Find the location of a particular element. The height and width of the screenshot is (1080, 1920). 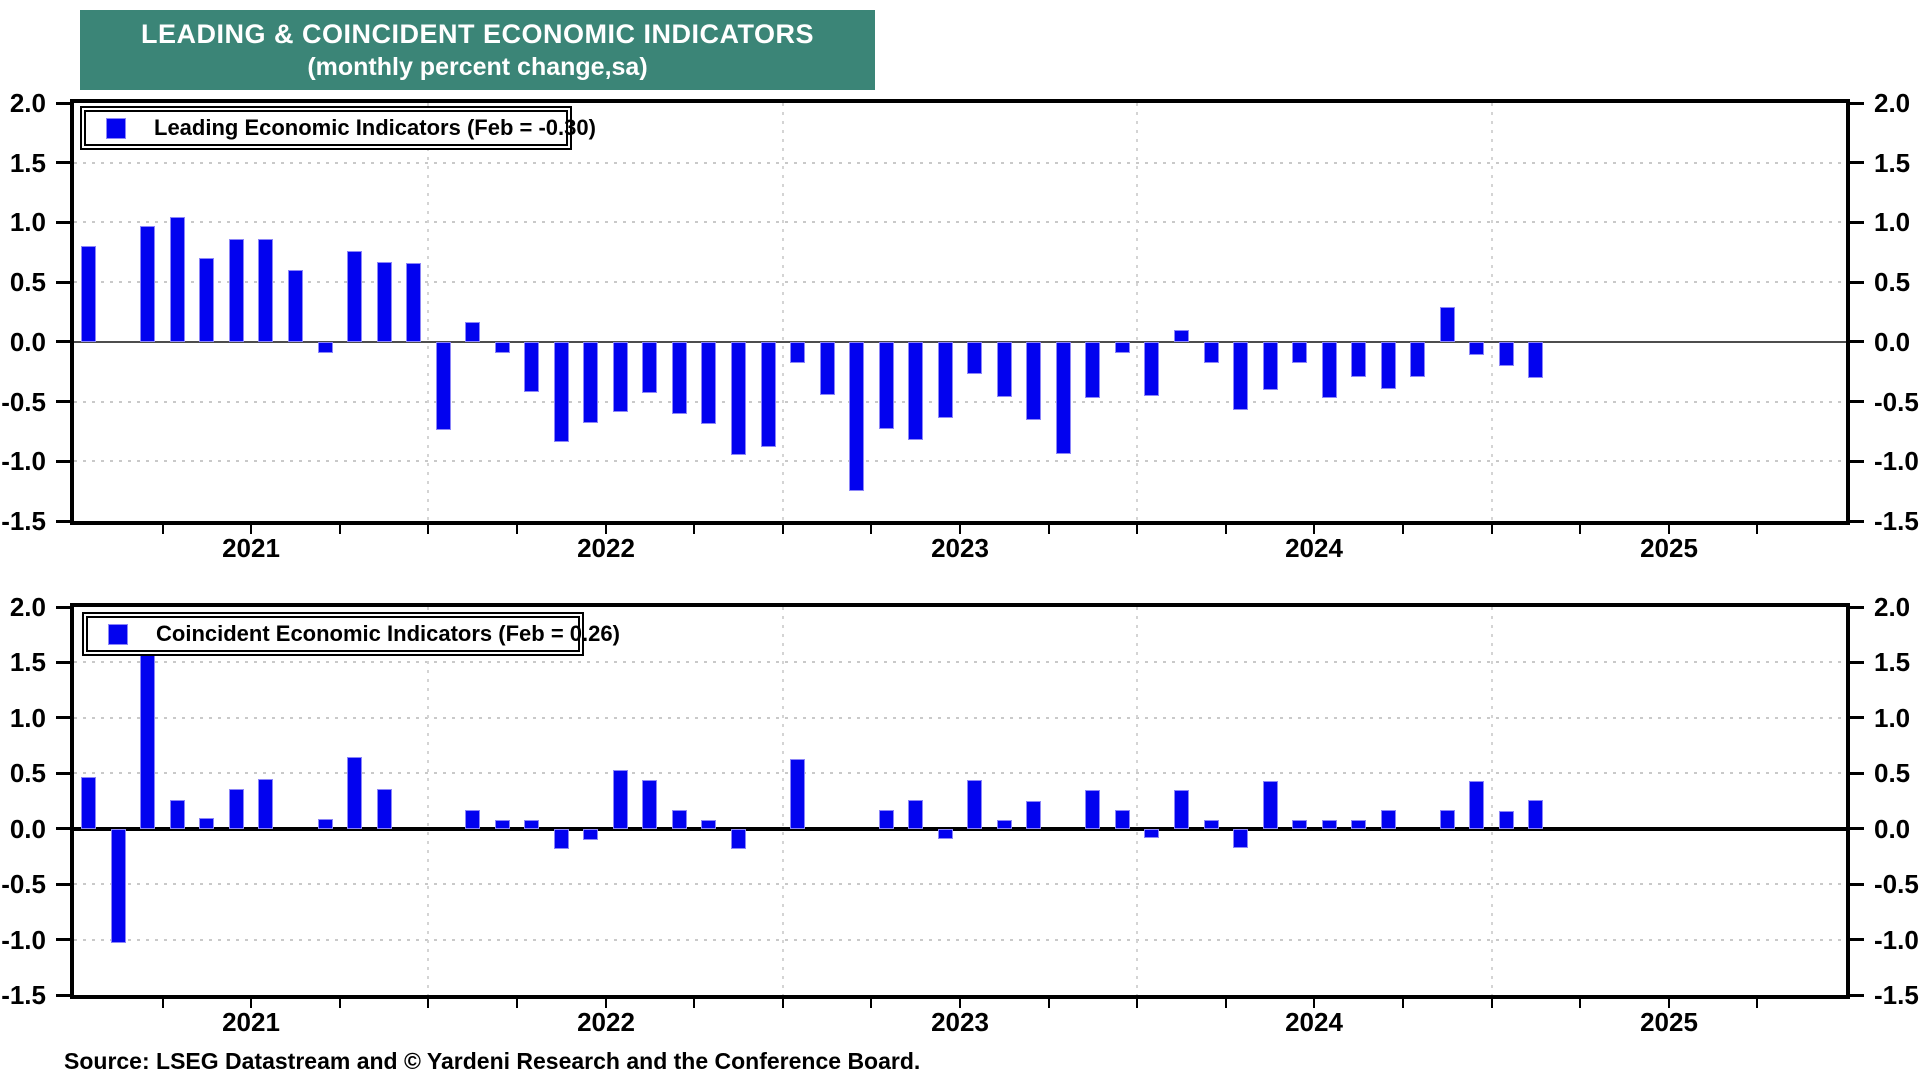

gridline-y--0.5 is located at coordinates (960, 884).